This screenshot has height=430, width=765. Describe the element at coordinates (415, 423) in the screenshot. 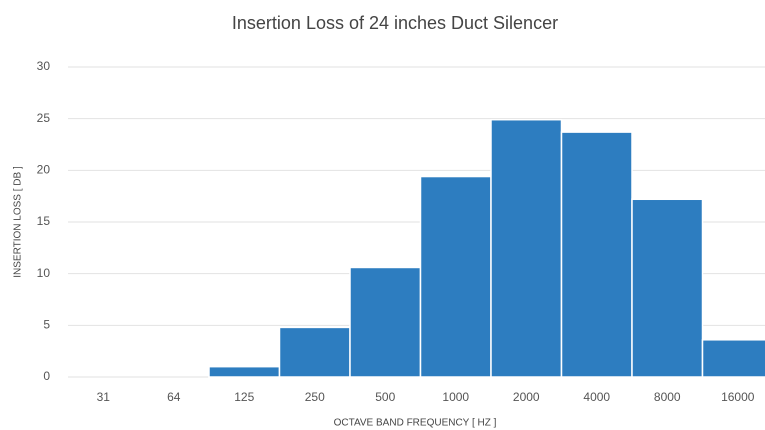

I see `x-axis-title: OCTAVE BAND FREQUENCY [ HZ ]` at that location.